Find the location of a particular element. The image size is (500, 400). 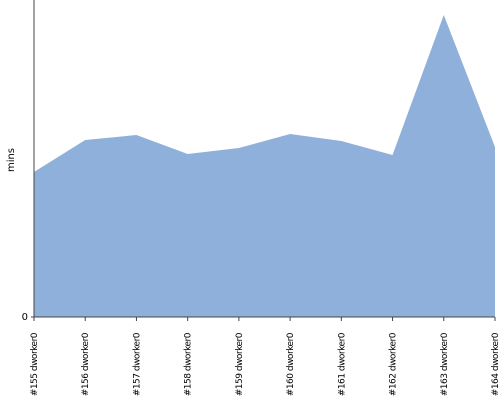

y-tick-label: 0 is located at coordinates (25, 317).